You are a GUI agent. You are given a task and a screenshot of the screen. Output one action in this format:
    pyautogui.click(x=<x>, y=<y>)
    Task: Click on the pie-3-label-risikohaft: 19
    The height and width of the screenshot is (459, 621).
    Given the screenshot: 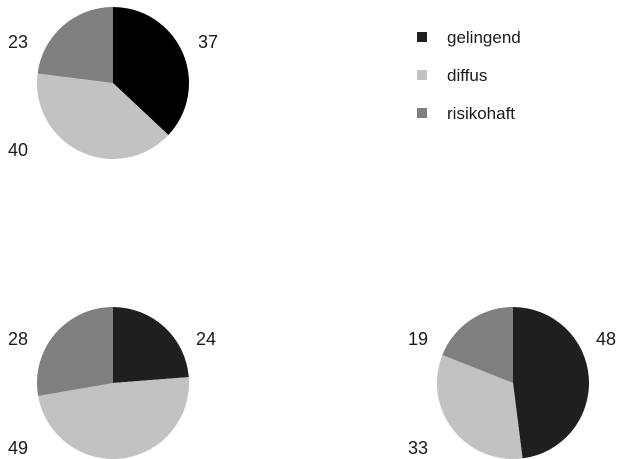 What is the action you would take?
    pyautogui.click(x=418, y=339)
    